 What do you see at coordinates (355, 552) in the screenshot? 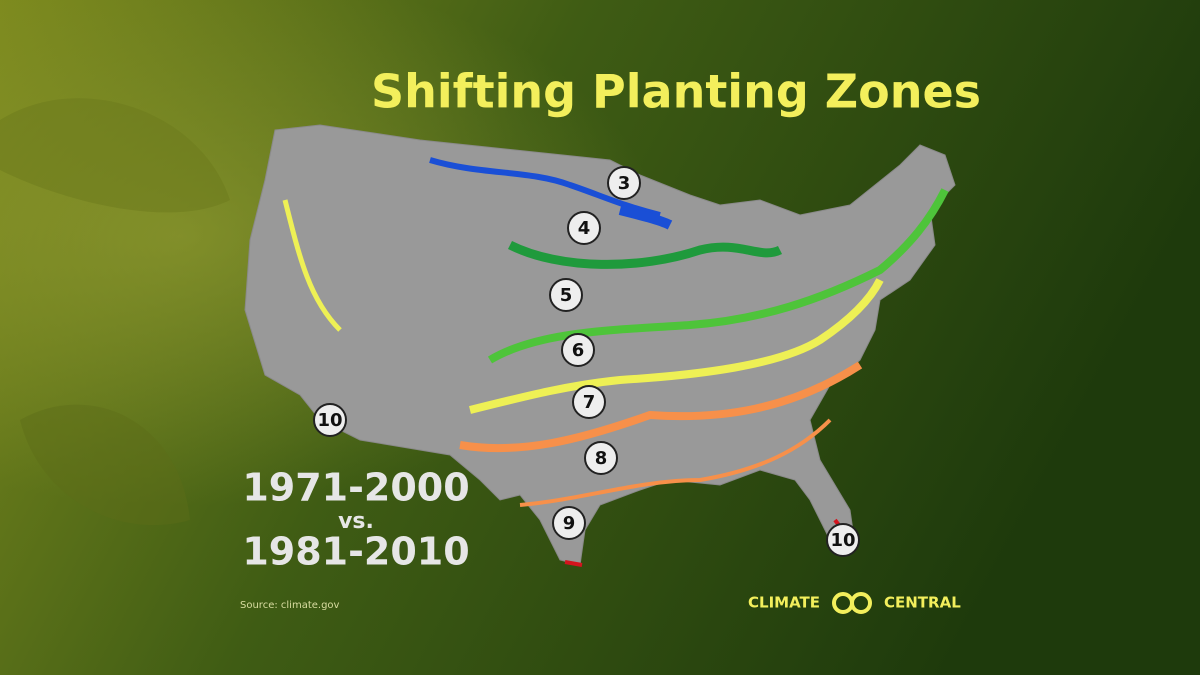
I see `period-b: 1981-2010` at bounding box center [355, 552].